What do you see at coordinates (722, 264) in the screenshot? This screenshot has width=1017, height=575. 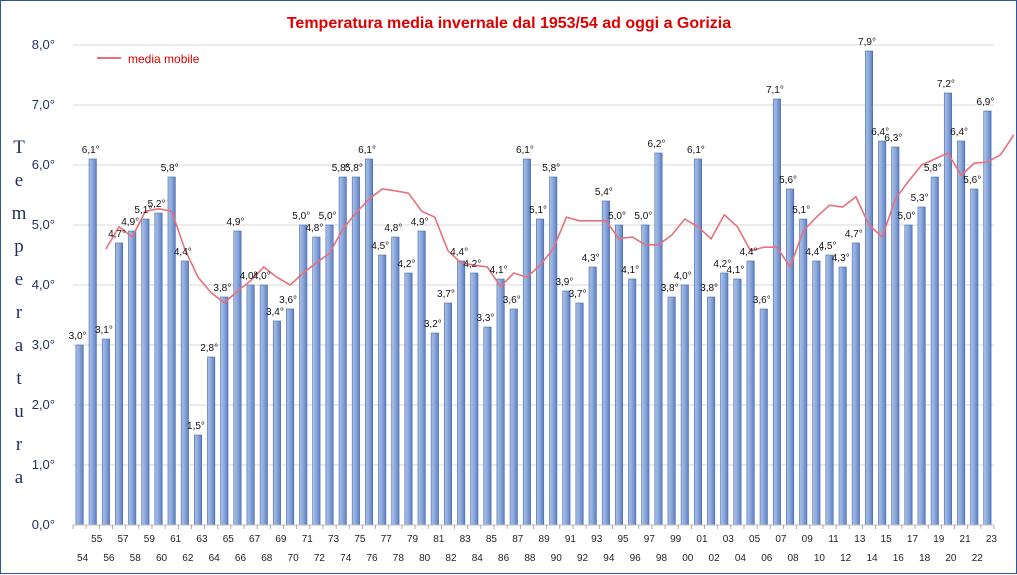 I see `data-label: 4,2°` at bounding box center [722, 264].